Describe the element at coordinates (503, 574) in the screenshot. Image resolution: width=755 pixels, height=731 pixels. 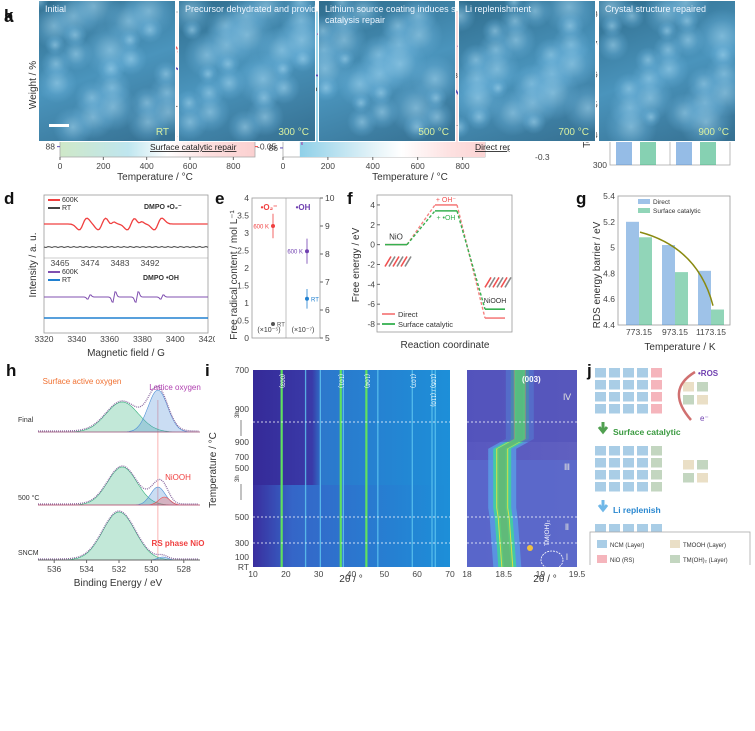
I see `zoom-x-tick-label: 18.5` at that location.